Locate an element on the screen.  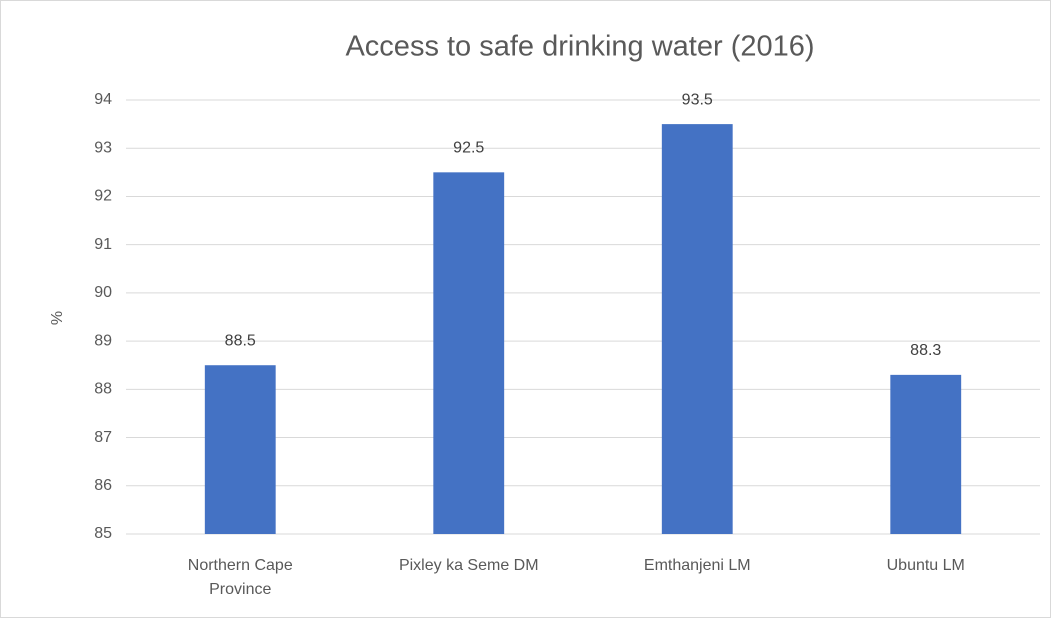
y-tick-label: 92 is located at coordinates (103, 196).